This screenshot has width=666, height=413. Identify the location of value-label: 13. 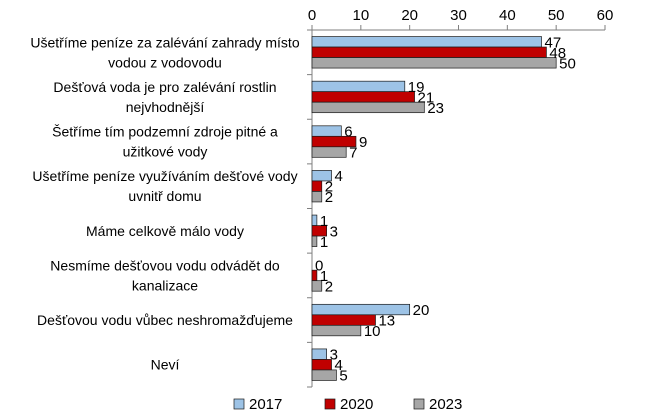
(386, 321).